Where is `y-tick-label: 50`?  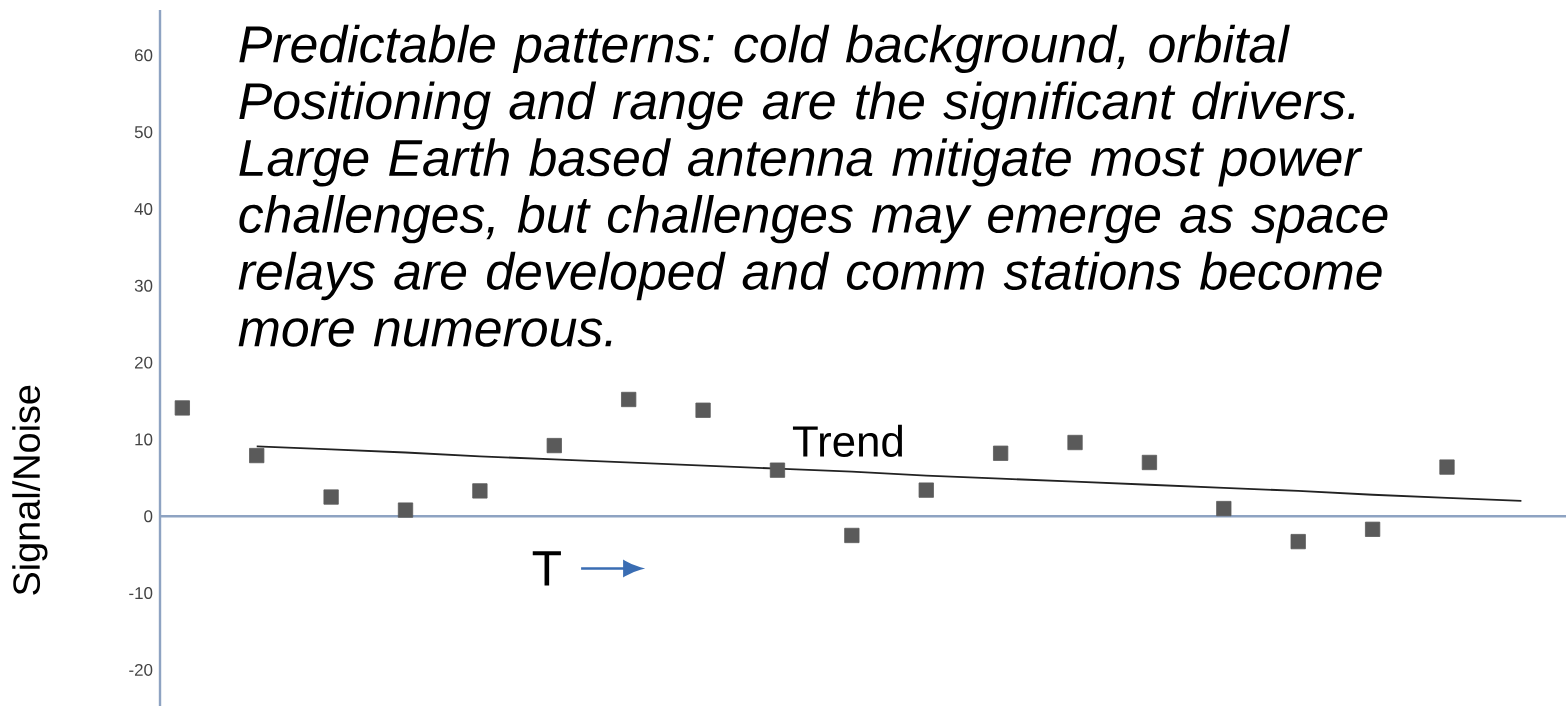
y-tick-label: 50 is located at coordinates (143, 132).